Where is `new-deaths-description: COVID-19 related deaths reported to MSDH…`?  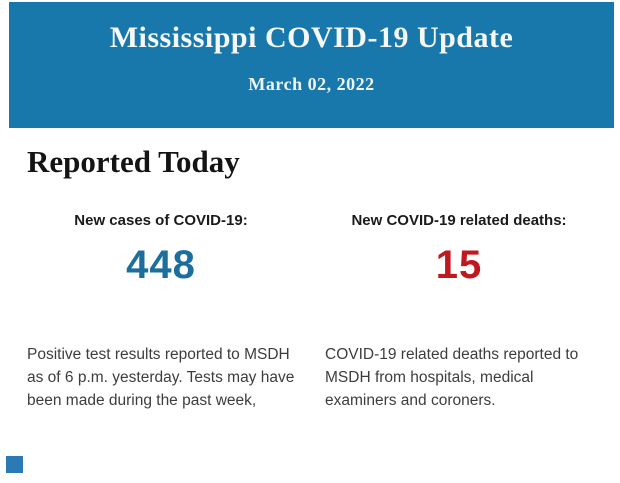 new-deaths-description: COVID-19 related deaths reported to MSDH… is located at coordinates (452, 377).